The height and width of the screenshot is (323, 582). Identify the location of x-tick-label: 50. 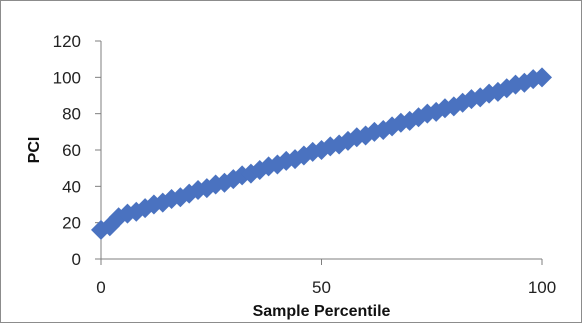
(321, 287).